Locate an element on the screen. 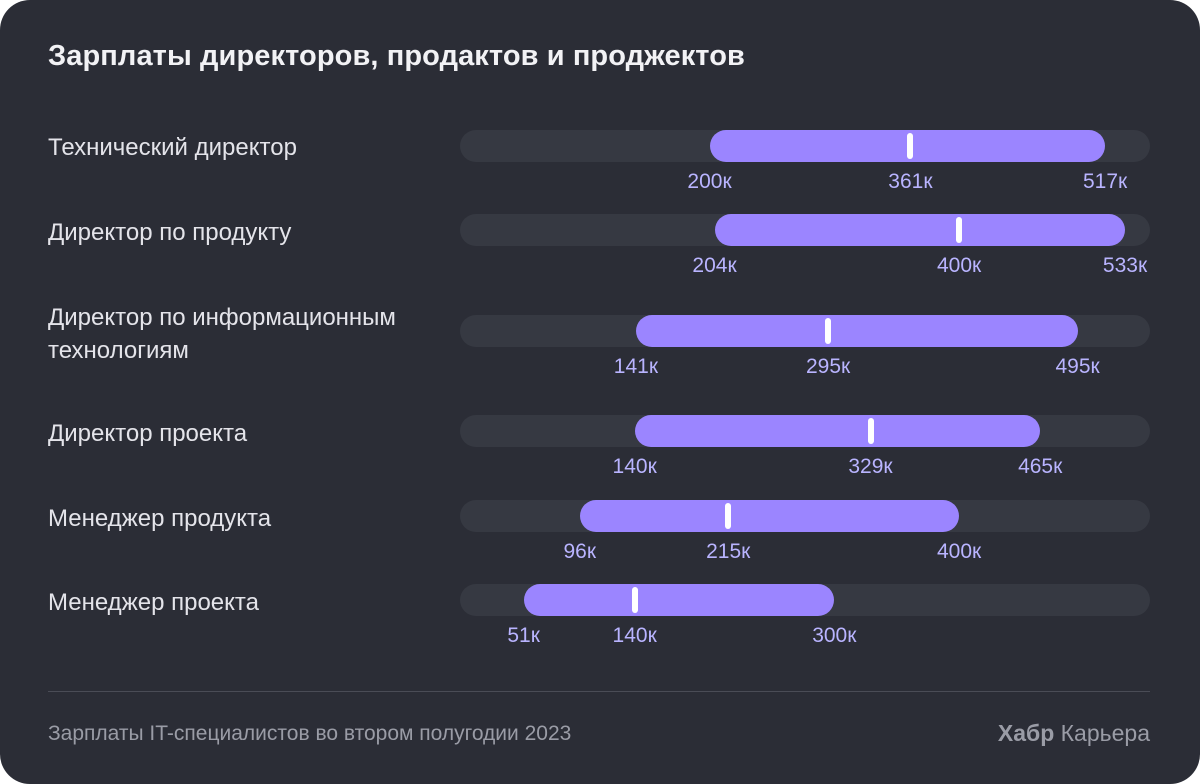  min-value-label: 51к is located at coordinates (523, 635).